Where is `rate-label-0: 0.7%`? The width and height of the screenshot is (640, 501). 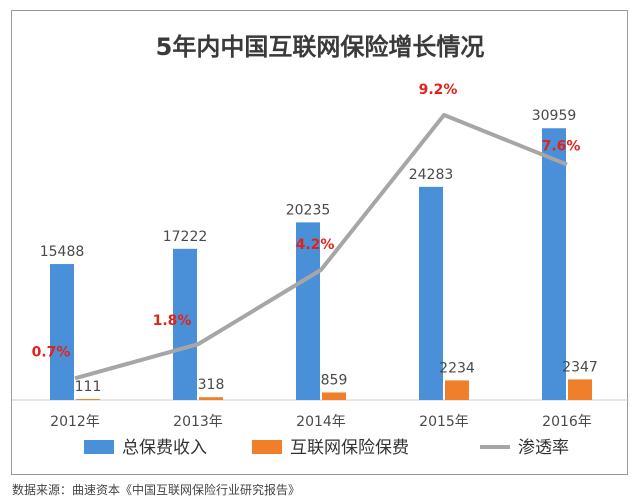 rate-label-0: 0.7% is located at coordinates (51, 352).